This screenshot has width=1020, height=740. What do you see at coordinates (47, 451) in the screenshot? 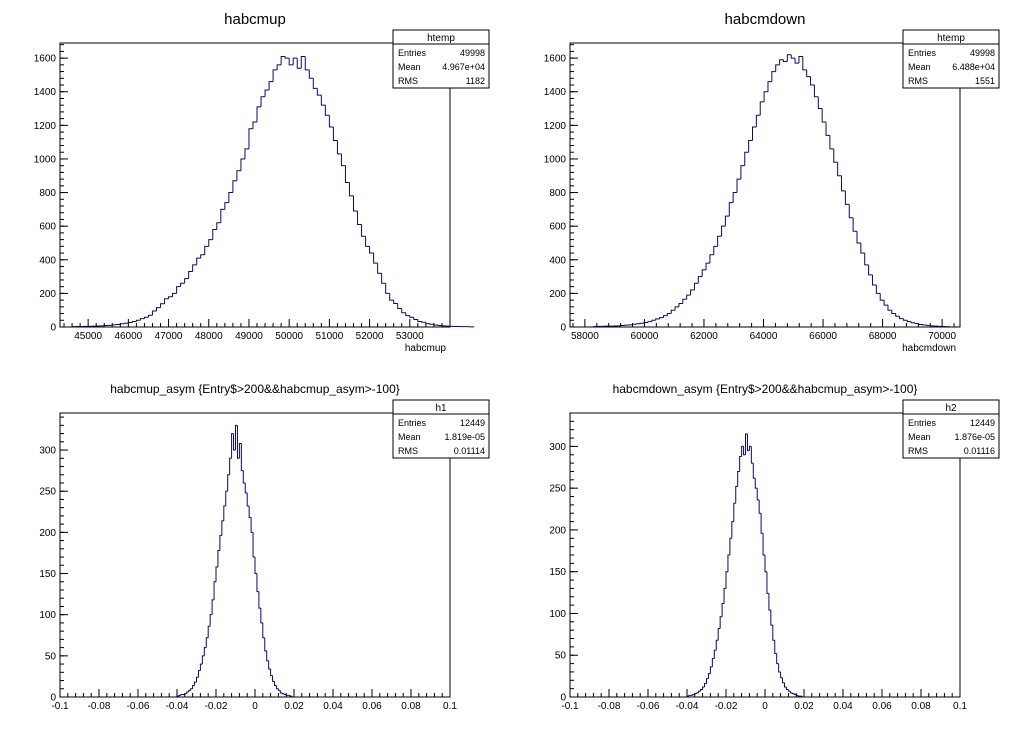
I see `y-tick-label: 300` at bounding box center [47, 451].